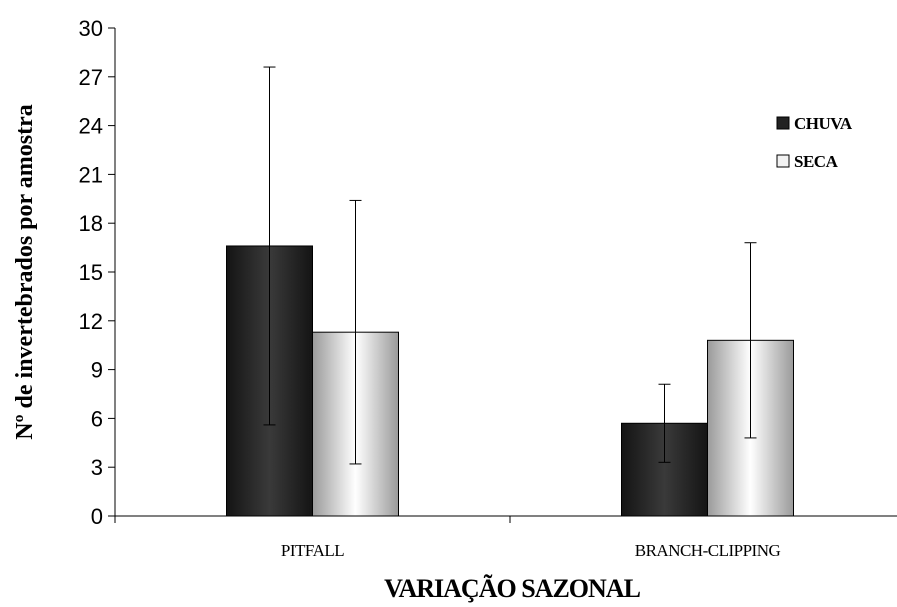 Image resolution: width=897 pixels, height=607 pixels. What do you see at coordinates (531, 550) in the screenshot?
I see `category-labels: PITFALL BRANCH-CLIPPING` at bounding box center [531, 550].